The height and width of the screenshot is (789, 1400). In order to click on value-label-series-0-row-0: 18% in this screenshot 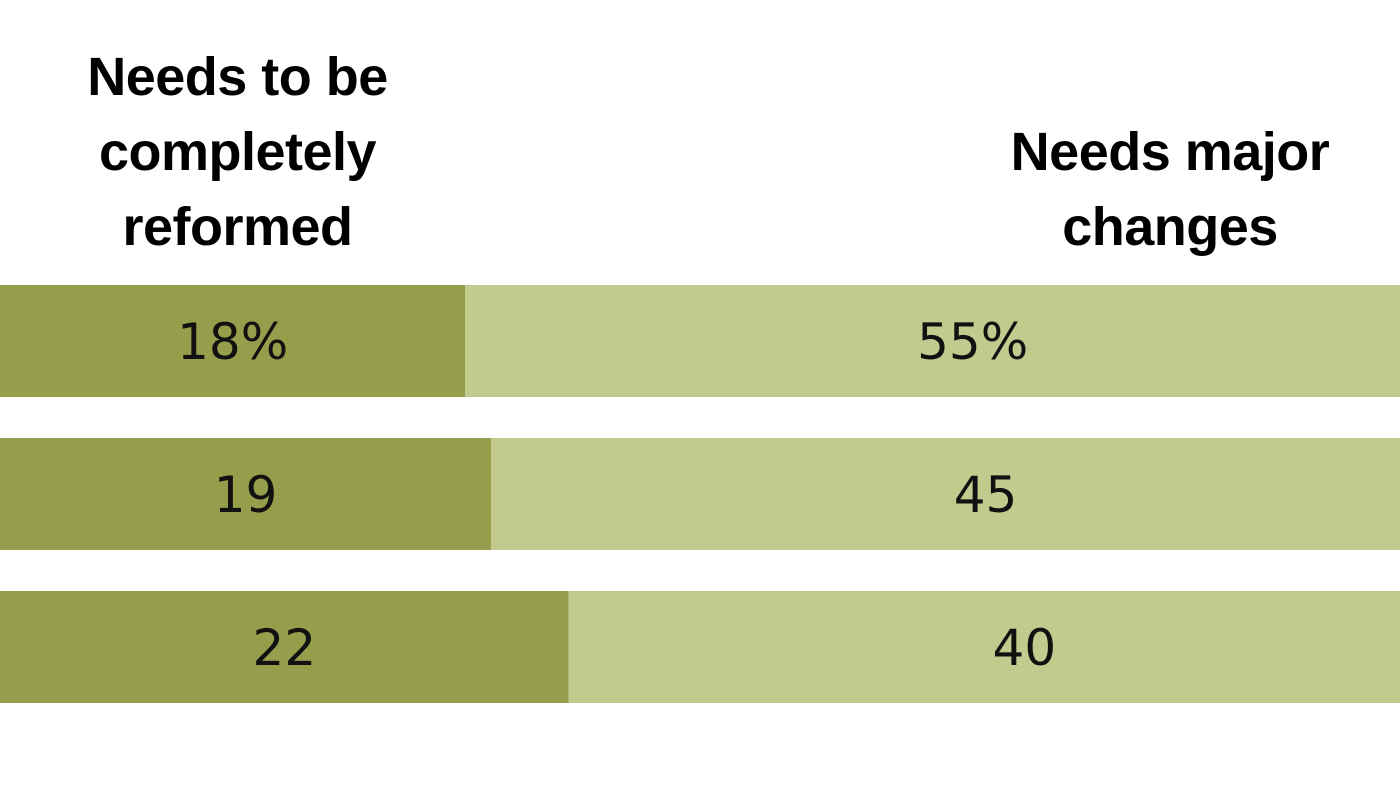, I will do `click(232, 342)`.